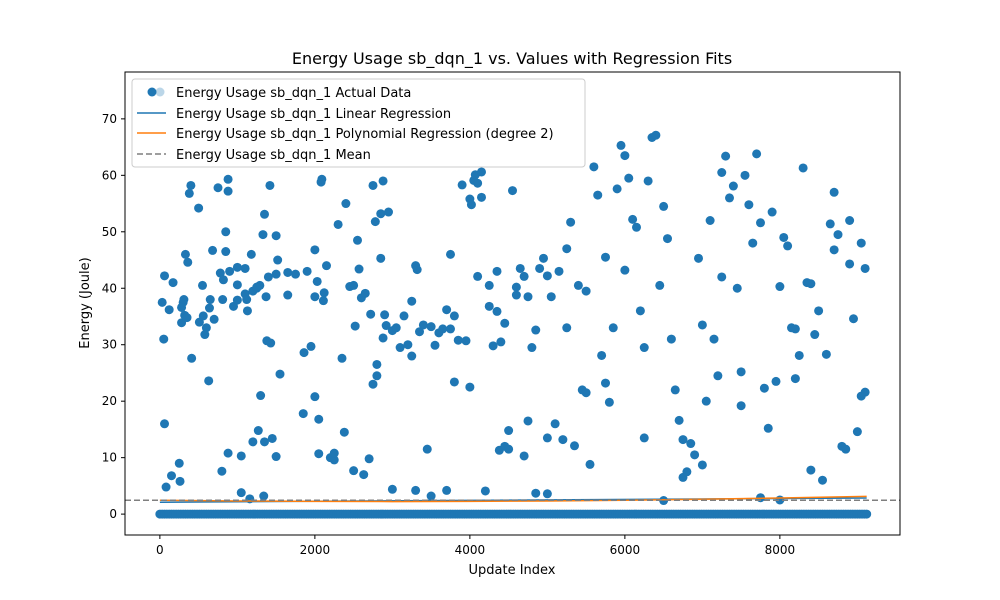 This screenshot has height=600, width=1000. What do you see at coordinates (511, 570) in the screenshot?
I see `x-axis-label: Update Index` at bounding box center [511, 570].